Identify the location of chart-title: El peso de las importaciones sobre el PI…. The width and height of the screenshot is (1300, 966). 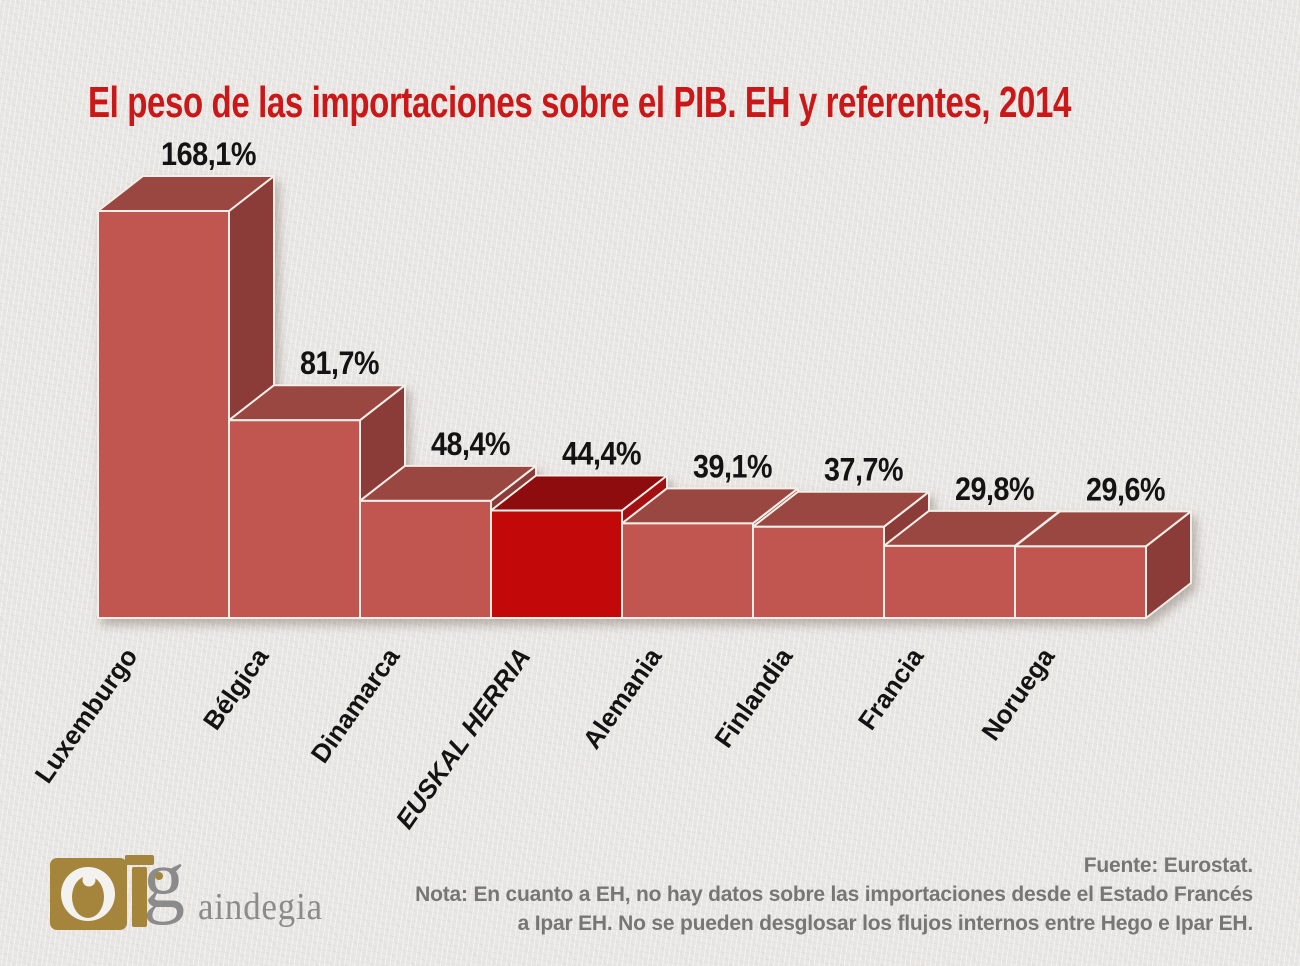
(579, 103).